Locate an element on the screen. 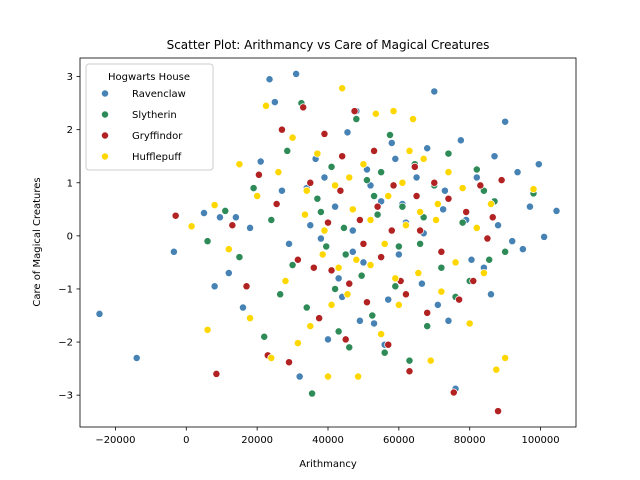 Image resolution: width=640 pixels, height=480 pixels. x-tick-label: 60000 is located at coordinates (399, 440).